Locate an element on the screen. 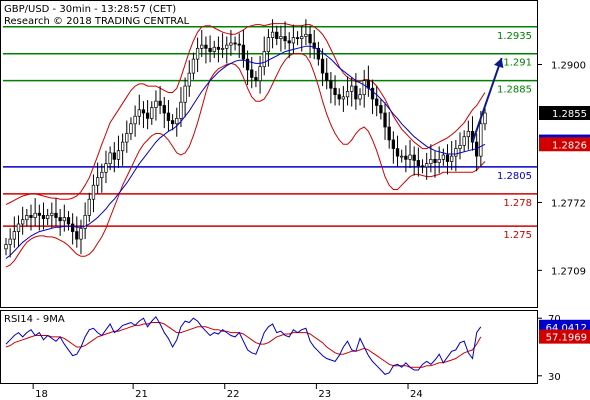  chart-title: GBP/USD - 30min - 13:28:57 (CET) is located at coordinates (90, 9).